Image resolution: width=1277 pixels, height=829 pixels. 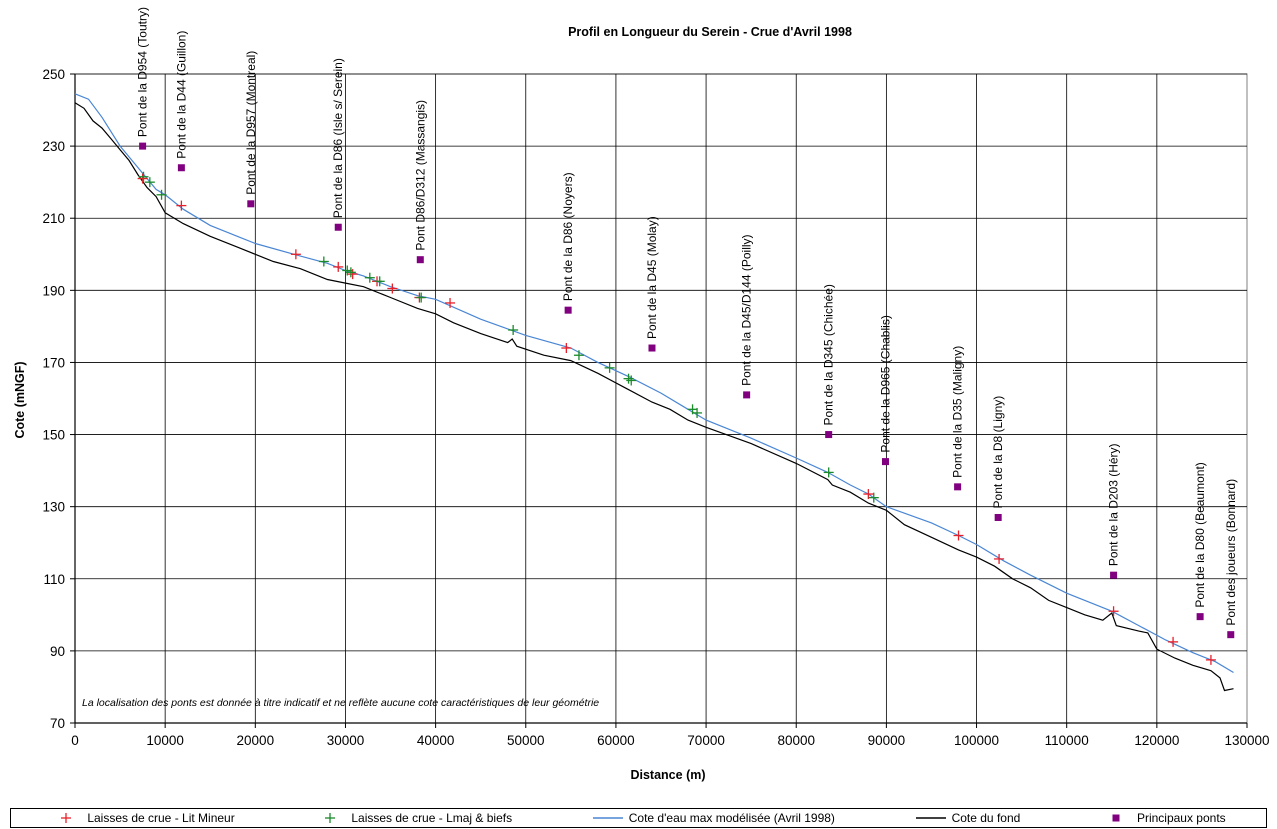 What do you see at coordinates (53, 218) in the screenshot?
I see `y-tick-label: 210` at bounding box center [53, 218].